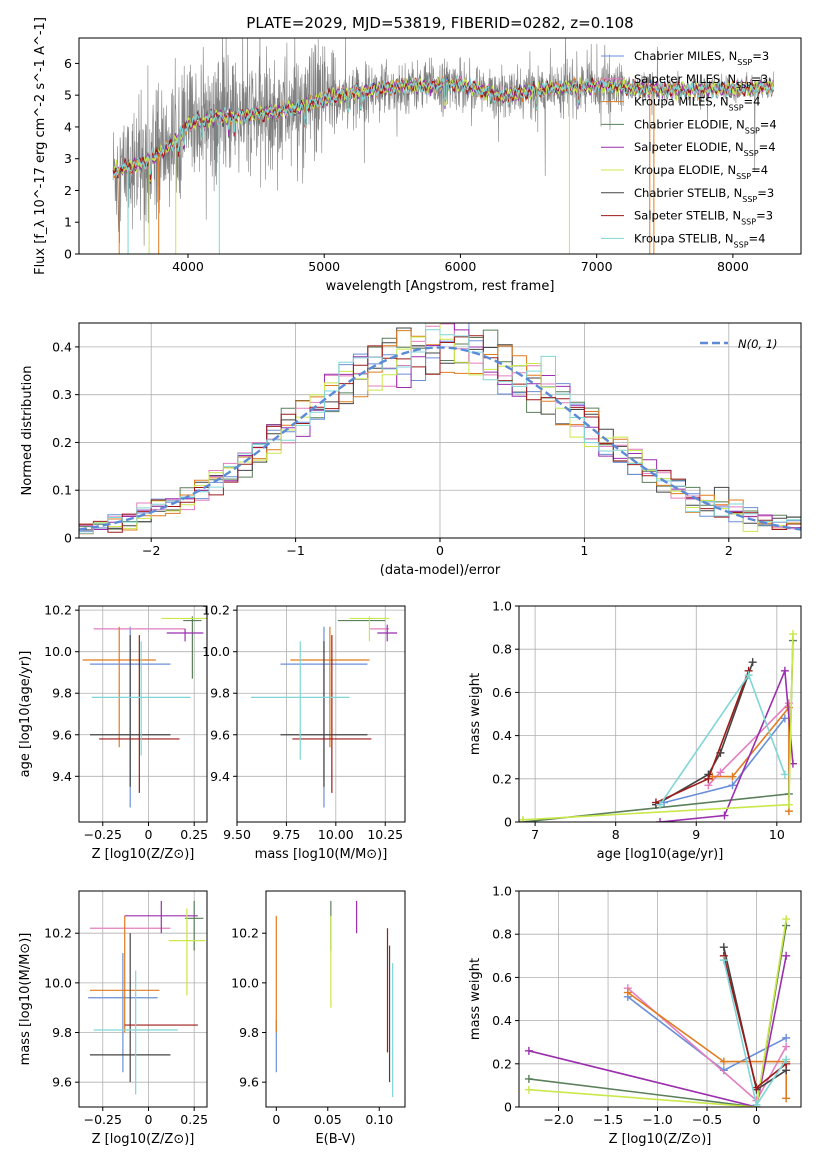 Image resolution: width=819 pixels, height=1170 pixels. I want to click on legend-label: Chabrier ELODIE, NSSP=4, so click(705, 126).